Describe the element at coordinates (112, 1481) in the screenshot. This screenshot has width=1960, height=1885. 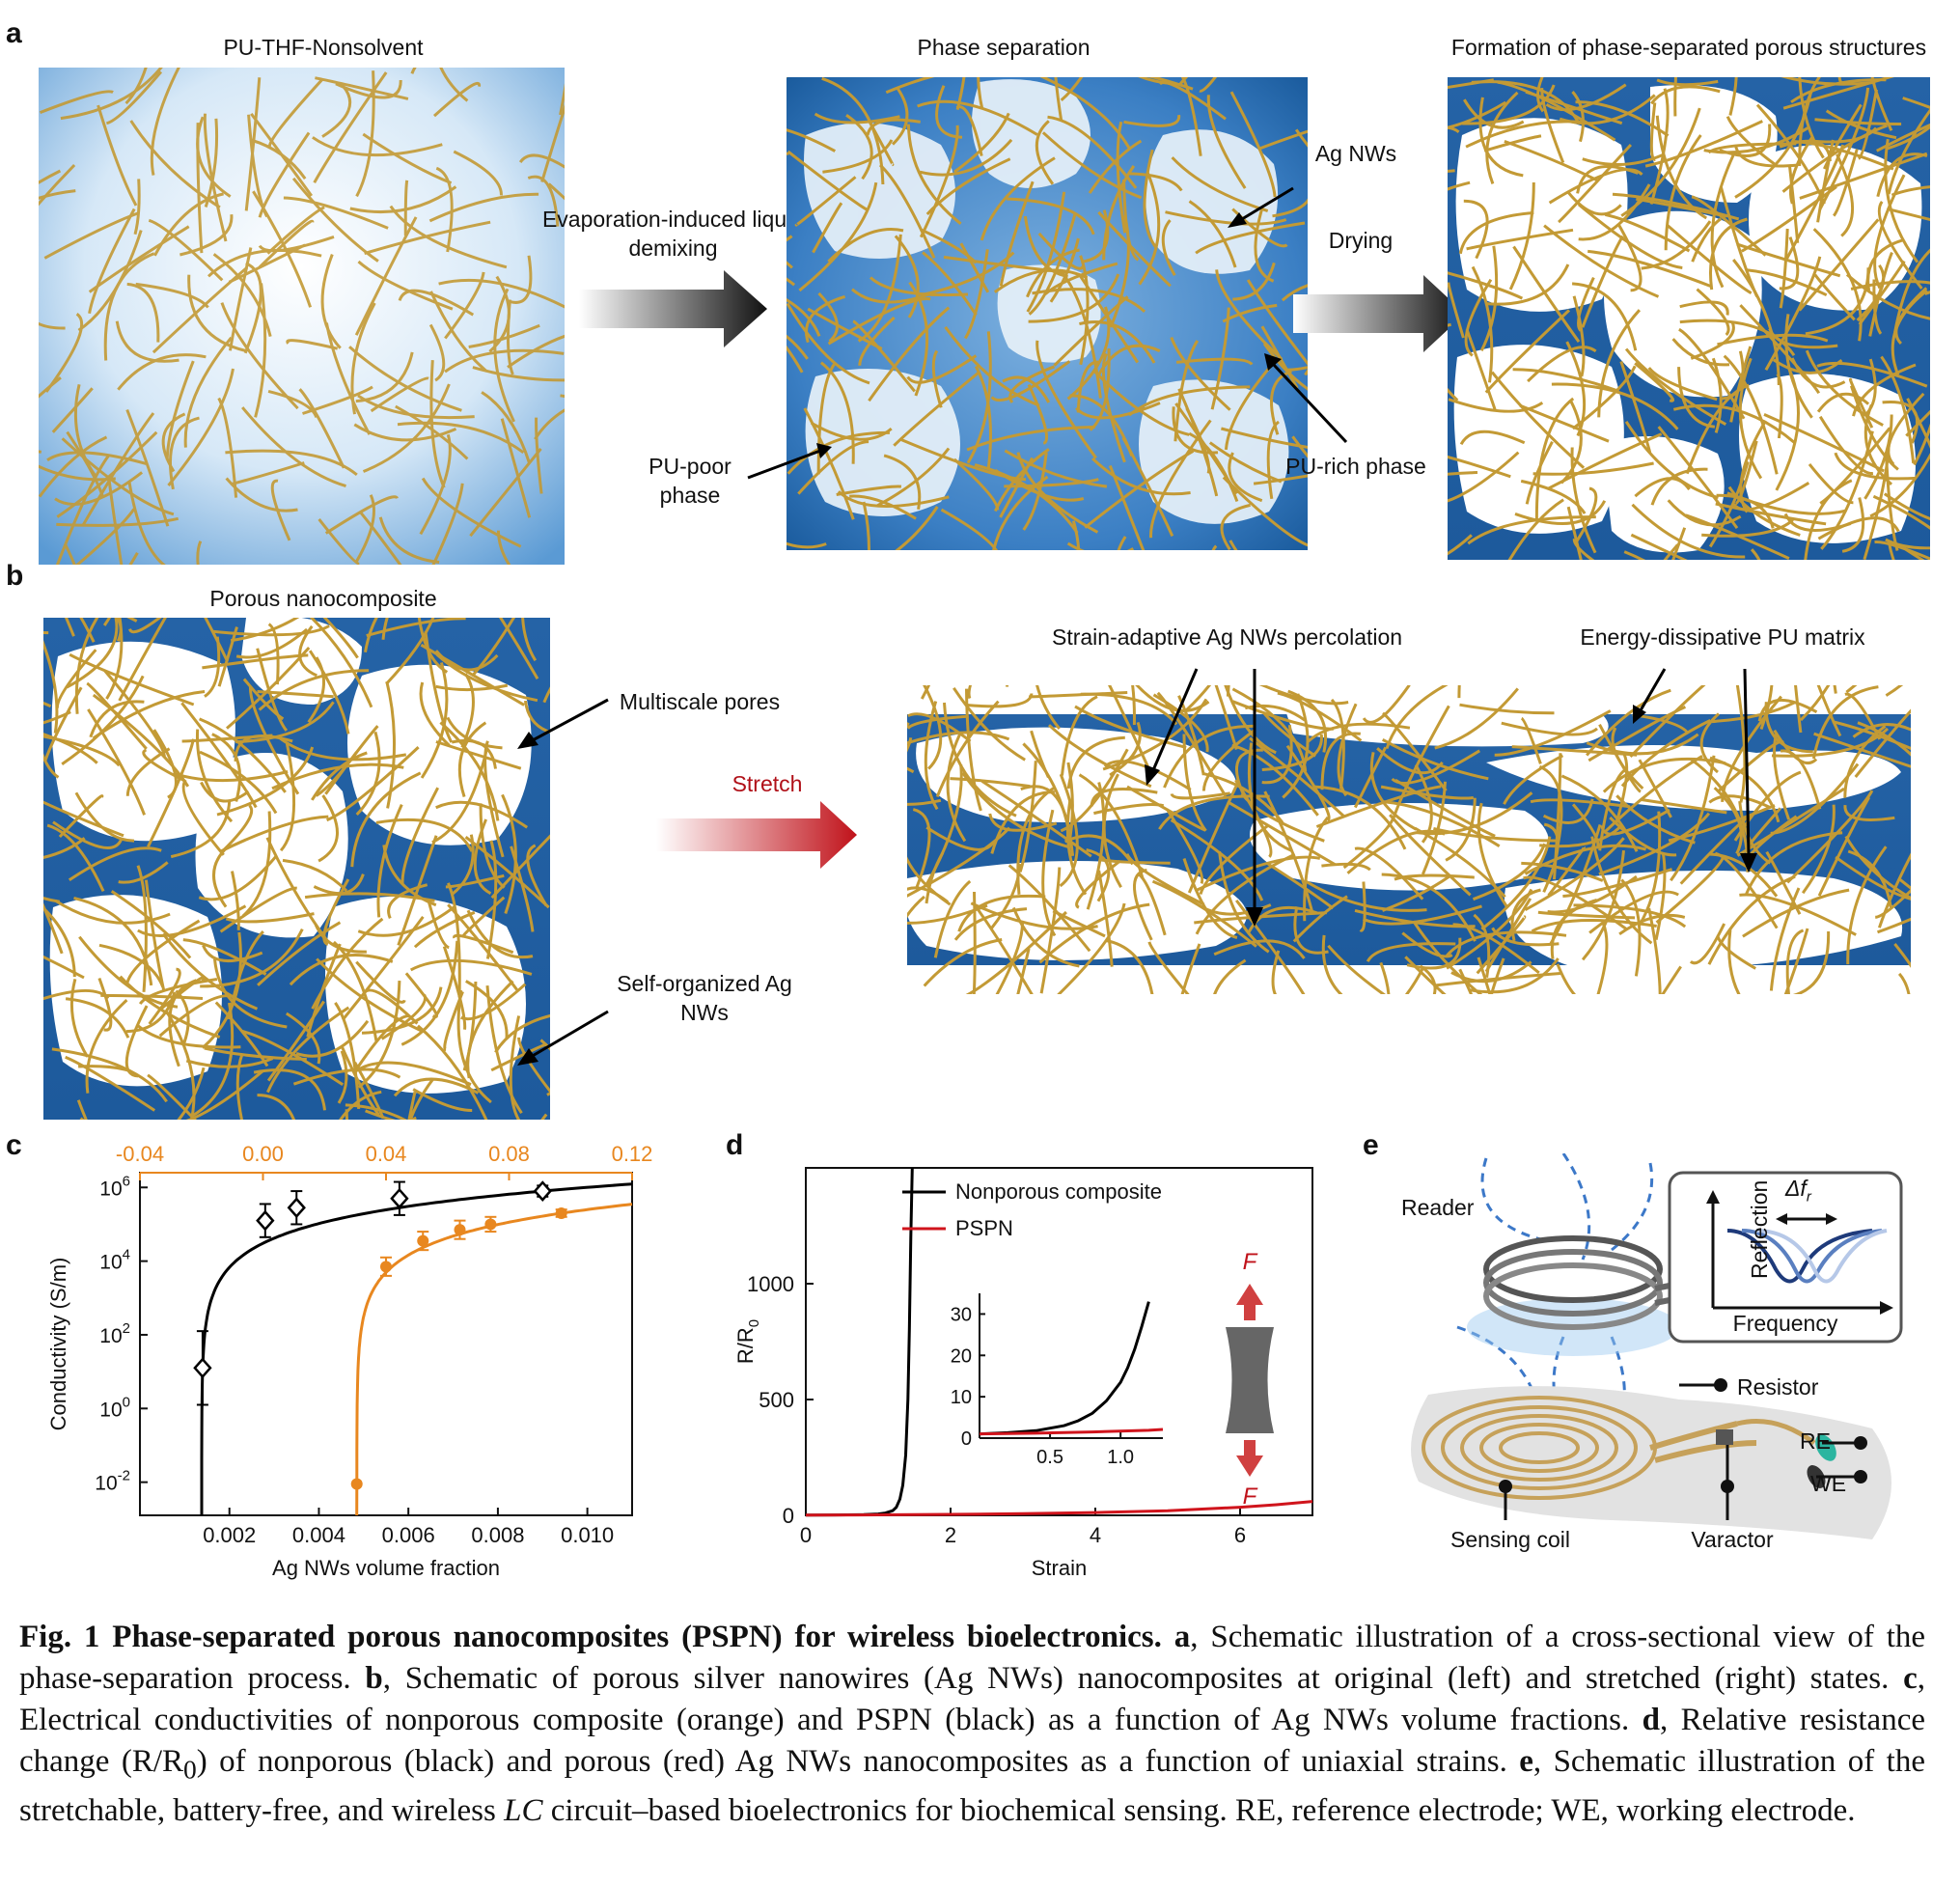
I see `y-tick-label: 10⁻²` at that location.